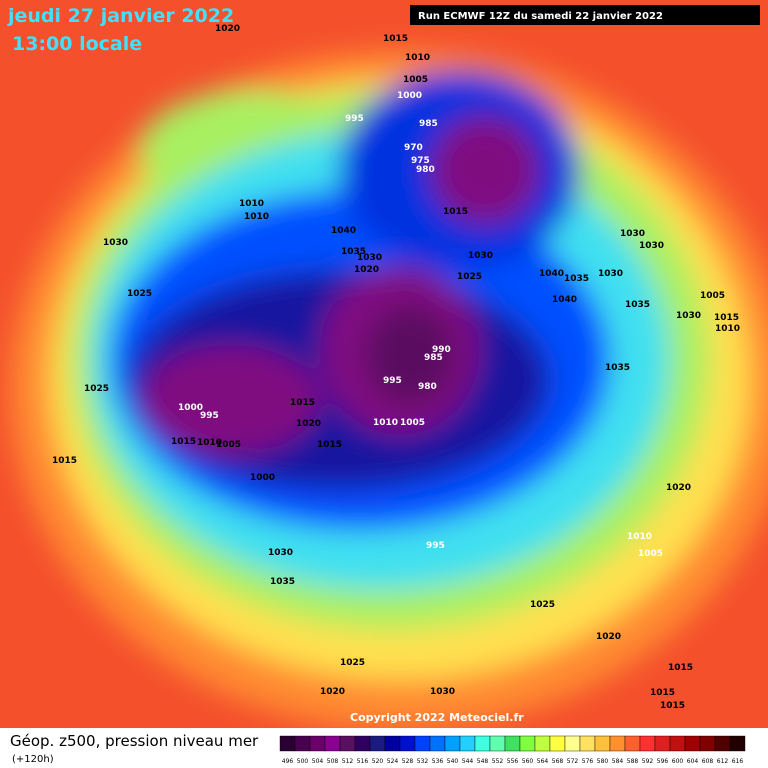 Image resolution: width=768 pixels, height=768 pixels. Describe the element at coordinates (348, 761) in the screenshot. I see `colorbar-label: 512` at that location.